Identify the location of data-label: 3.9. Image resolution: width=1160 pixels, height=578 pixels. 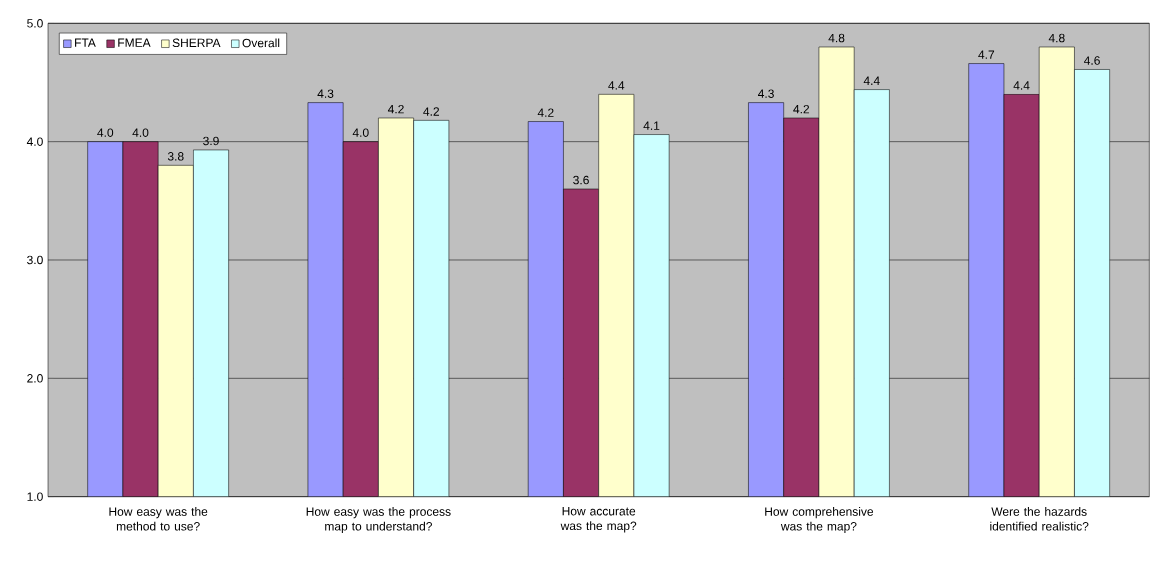
(211, 141).